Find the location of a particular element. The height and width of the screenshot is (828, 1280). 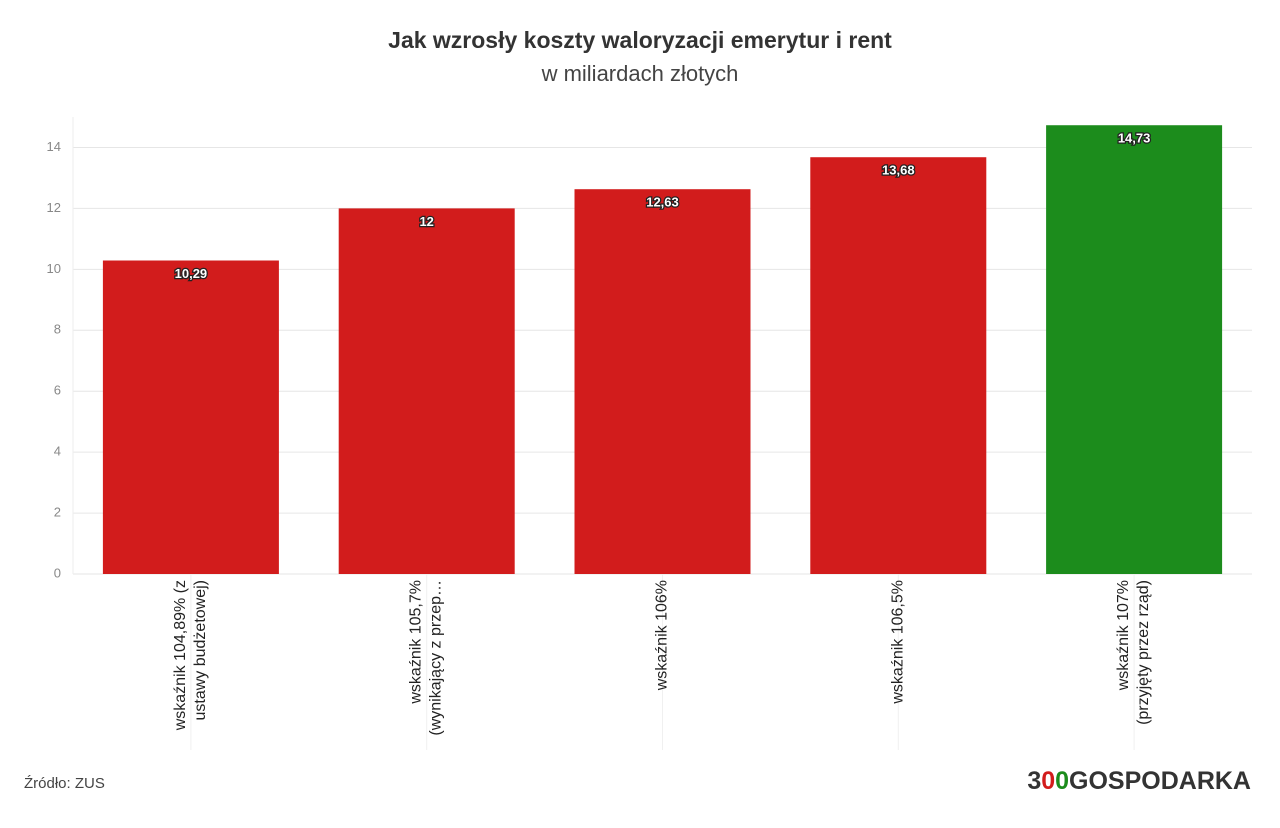

y-tick-label: 6 is located at coordinates (57, 390).